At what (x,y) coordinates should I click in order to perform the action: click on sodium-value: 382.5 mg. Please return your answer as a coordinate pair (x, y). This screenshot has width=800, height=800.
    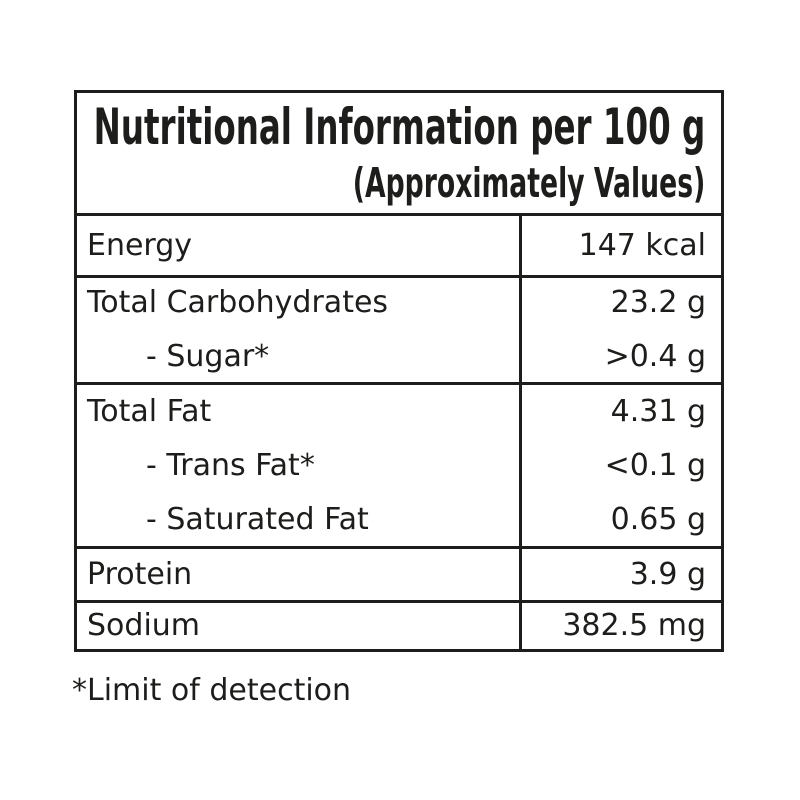
    Looking at the image, I should click on (634, 625).